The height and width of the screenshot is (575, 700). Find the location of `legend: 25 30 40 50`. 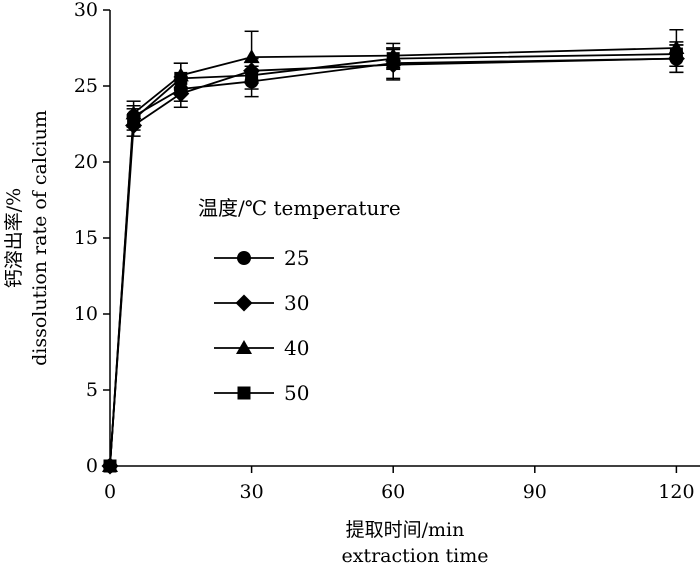

legend: 25 30 40 50 is located at coordinates (261, 325).